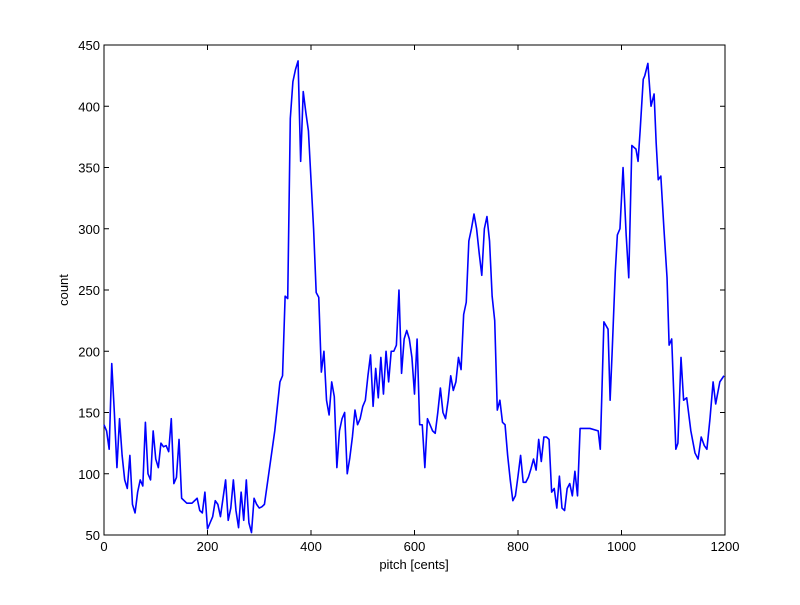  Describe the element at coordinates (89, 351) in the screenshot. I see `y-tick-label: 200` at that location.